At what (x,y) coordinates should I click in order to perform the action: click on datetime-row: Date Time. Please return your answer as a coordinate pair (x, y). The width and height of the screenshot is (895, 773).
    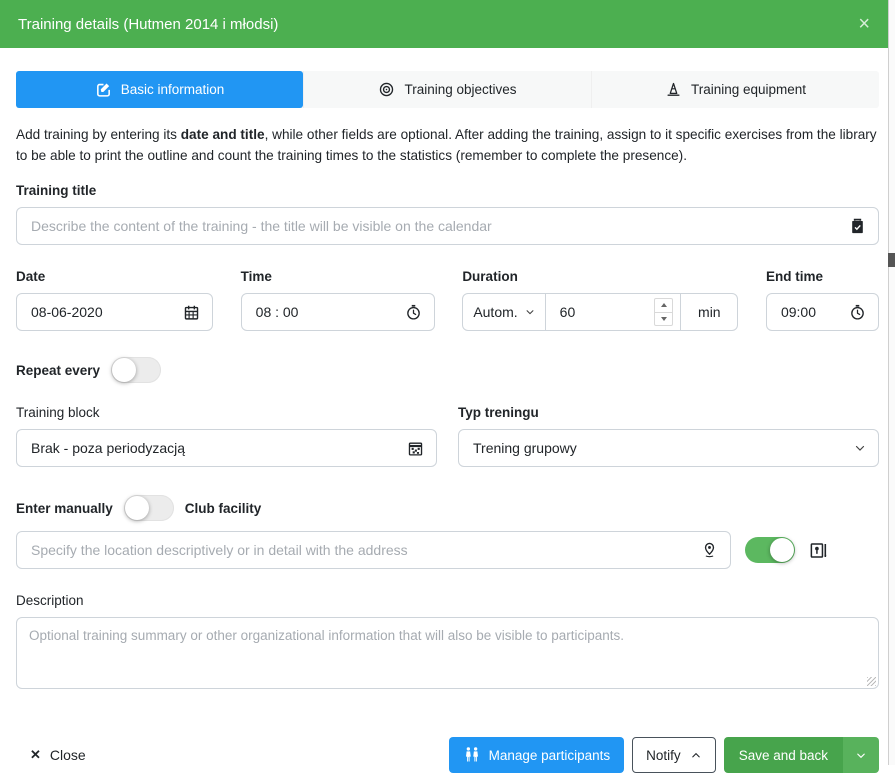
    Looking at the image, I should click on (447, 300).